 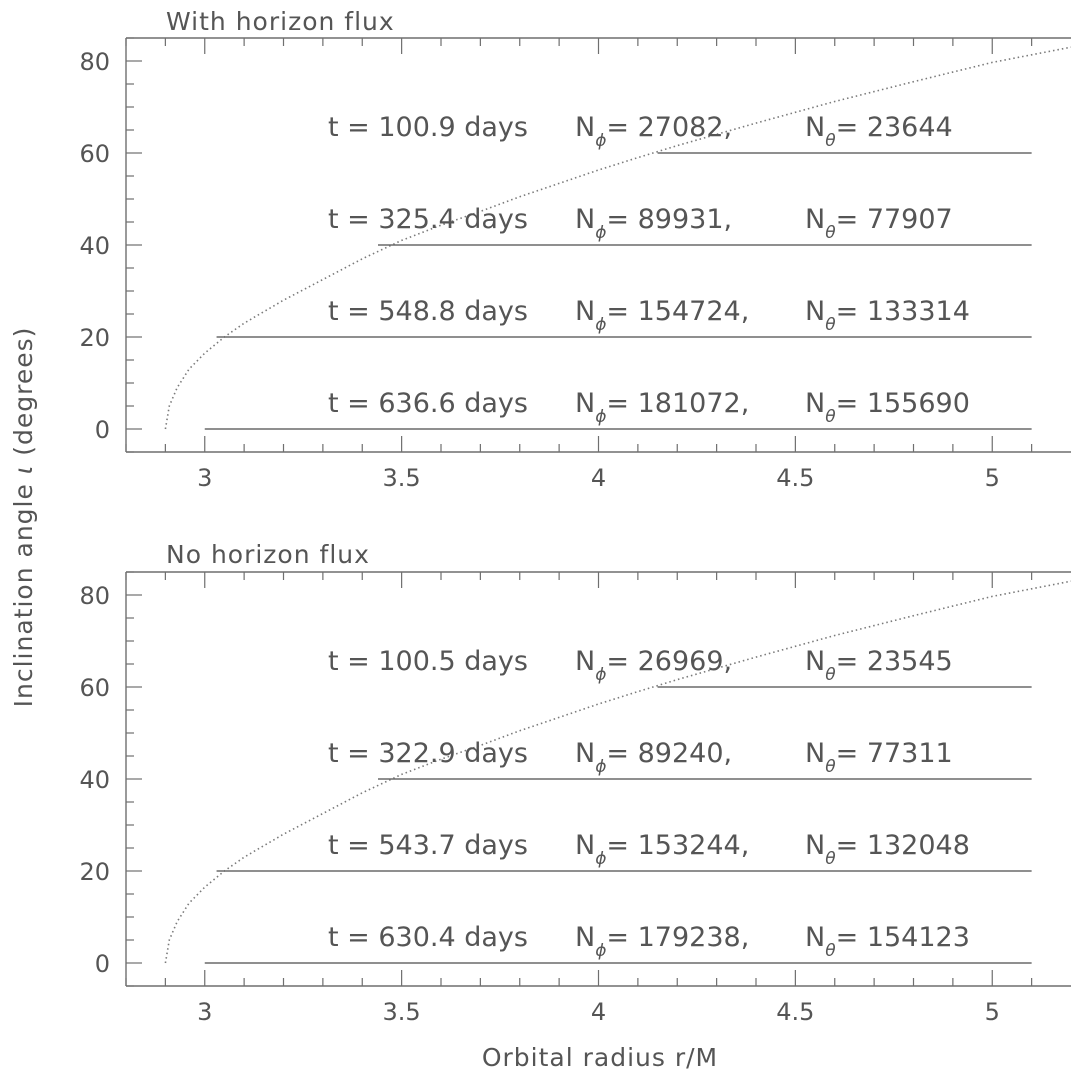 I want to click on n-phi-value: = 179238,, so click(x=677, y=937).